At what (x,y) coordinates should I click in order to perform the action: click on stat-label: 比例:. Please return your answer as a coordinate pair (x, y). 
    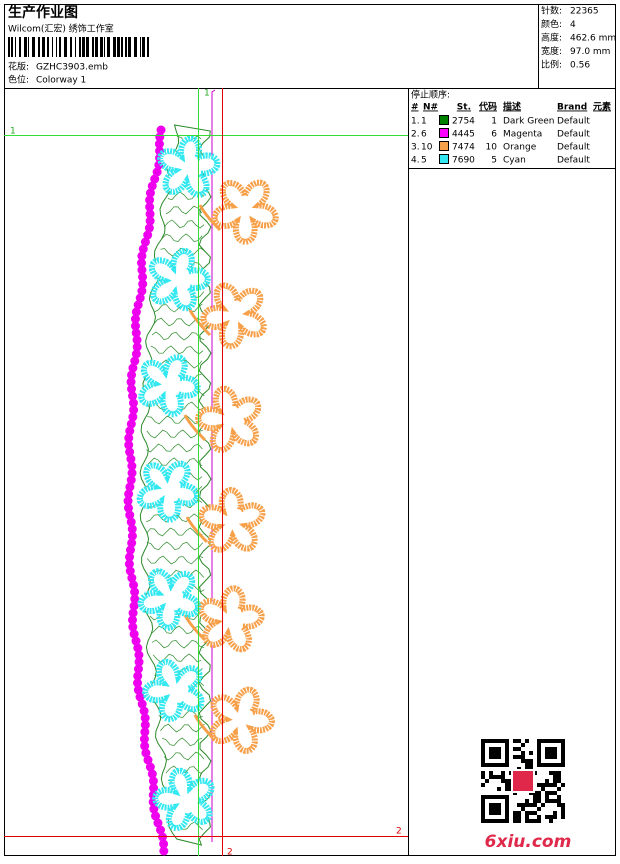
    Looking at the image, I should click on (551, 65).